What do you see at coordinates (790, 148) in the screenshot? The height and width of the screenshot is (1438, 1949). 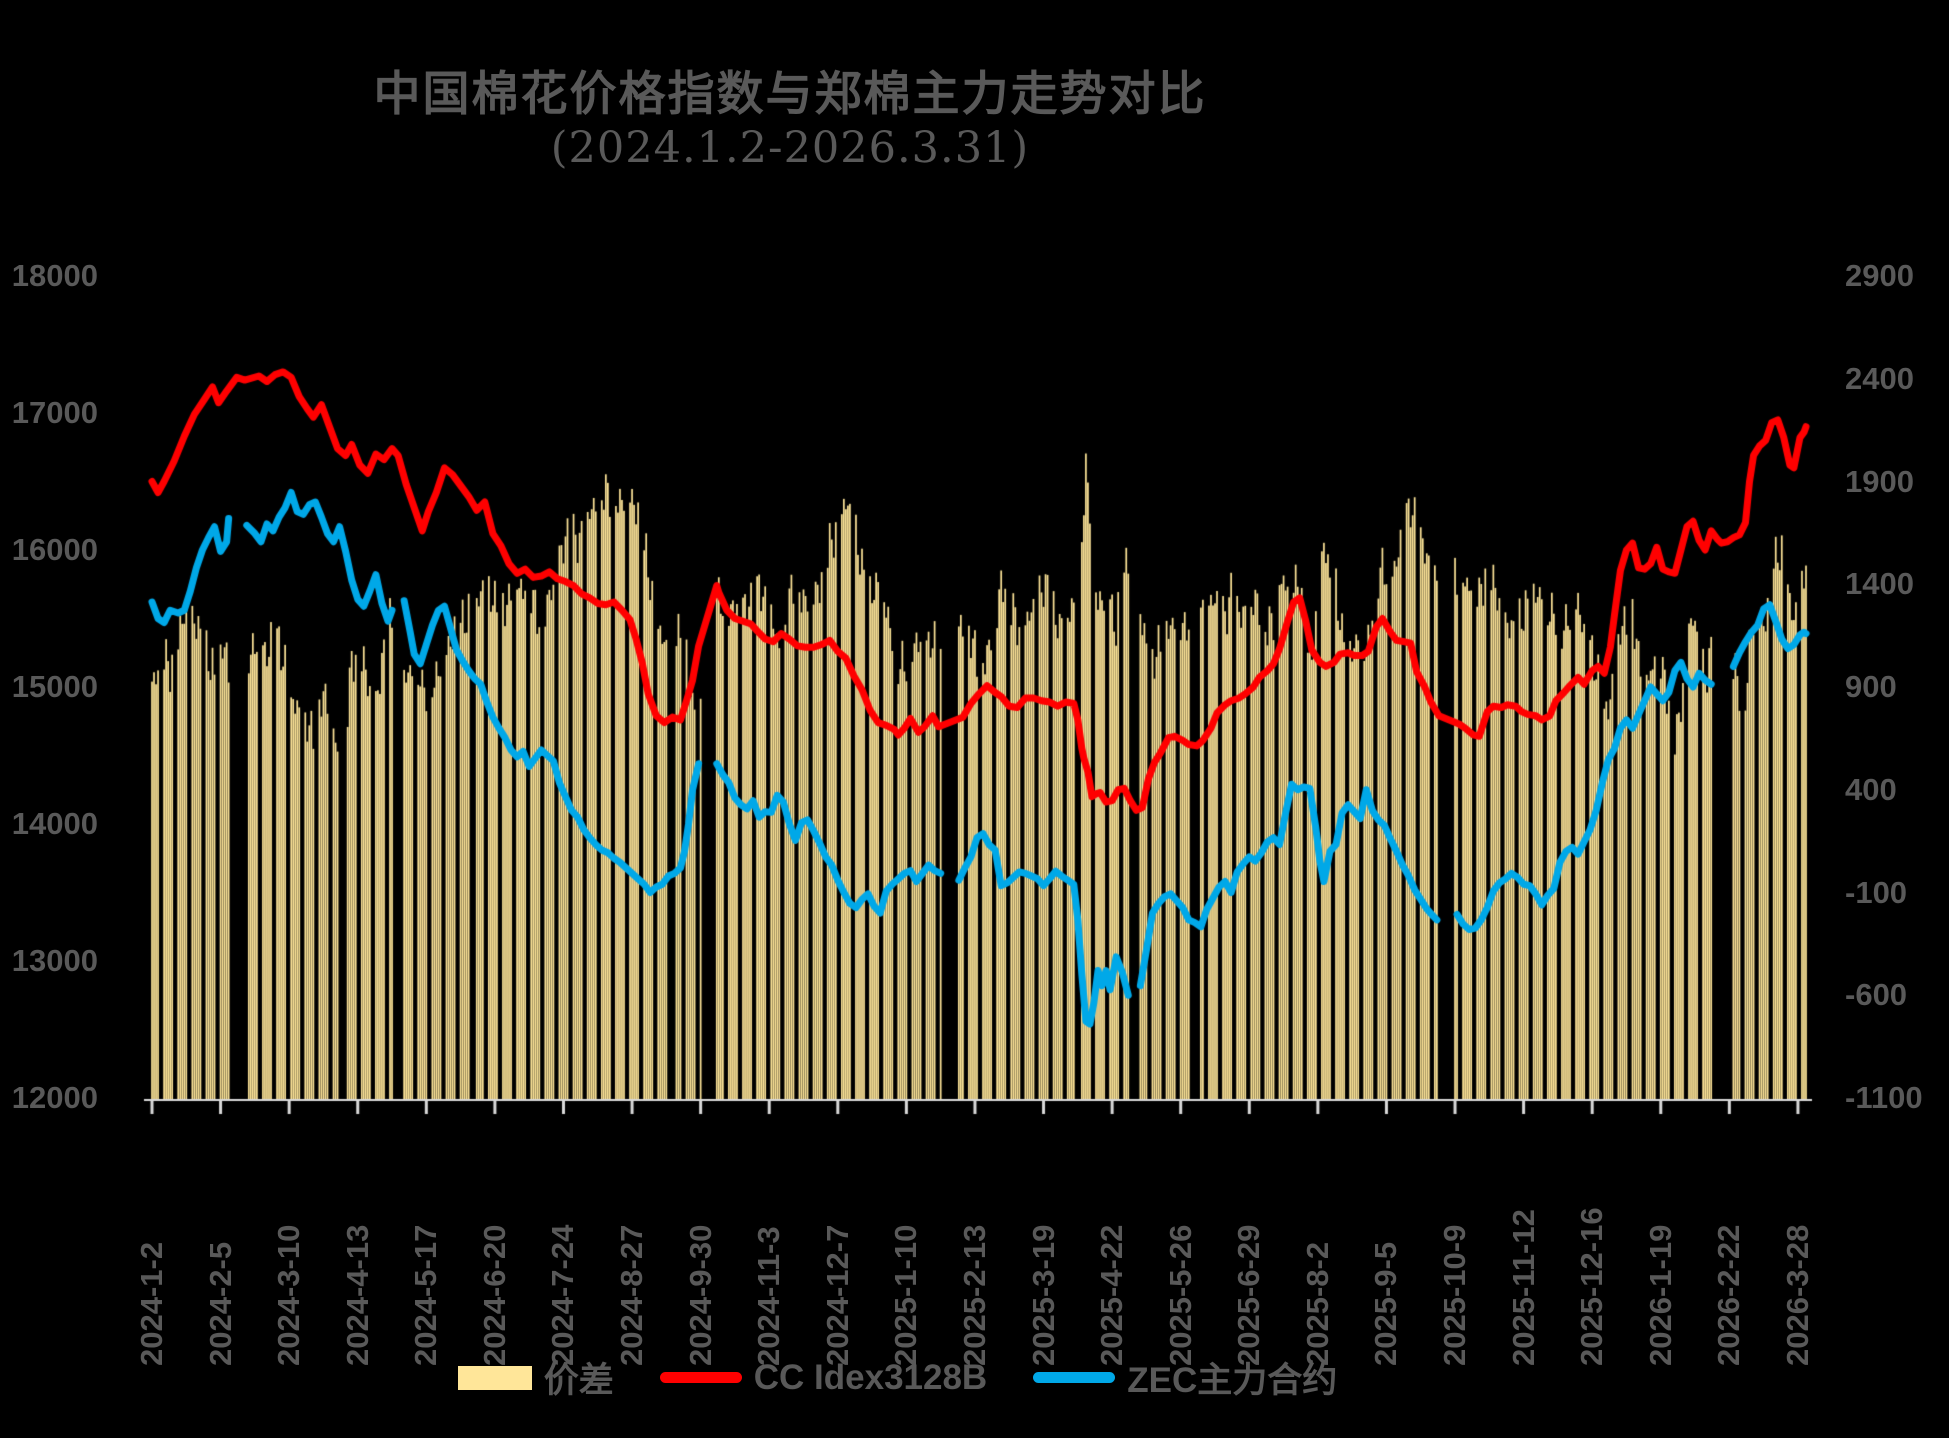 I see `chart-subtitle: (2024.1.2-2026.3.31)` at bounding box center [790, 148].